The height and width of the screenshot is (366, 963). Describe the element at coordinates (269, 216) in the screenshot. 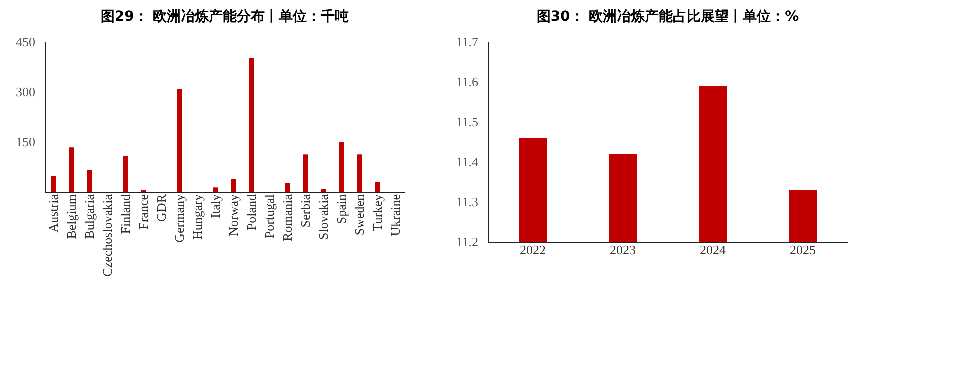

I see `x-tick-label: Portugal` at that location.